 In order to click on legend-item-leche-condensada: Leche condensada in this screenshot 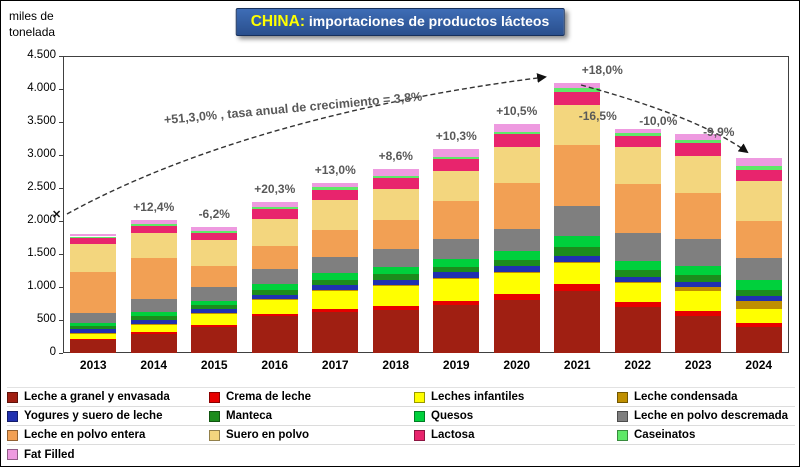, I will do `click(706, 397)`.